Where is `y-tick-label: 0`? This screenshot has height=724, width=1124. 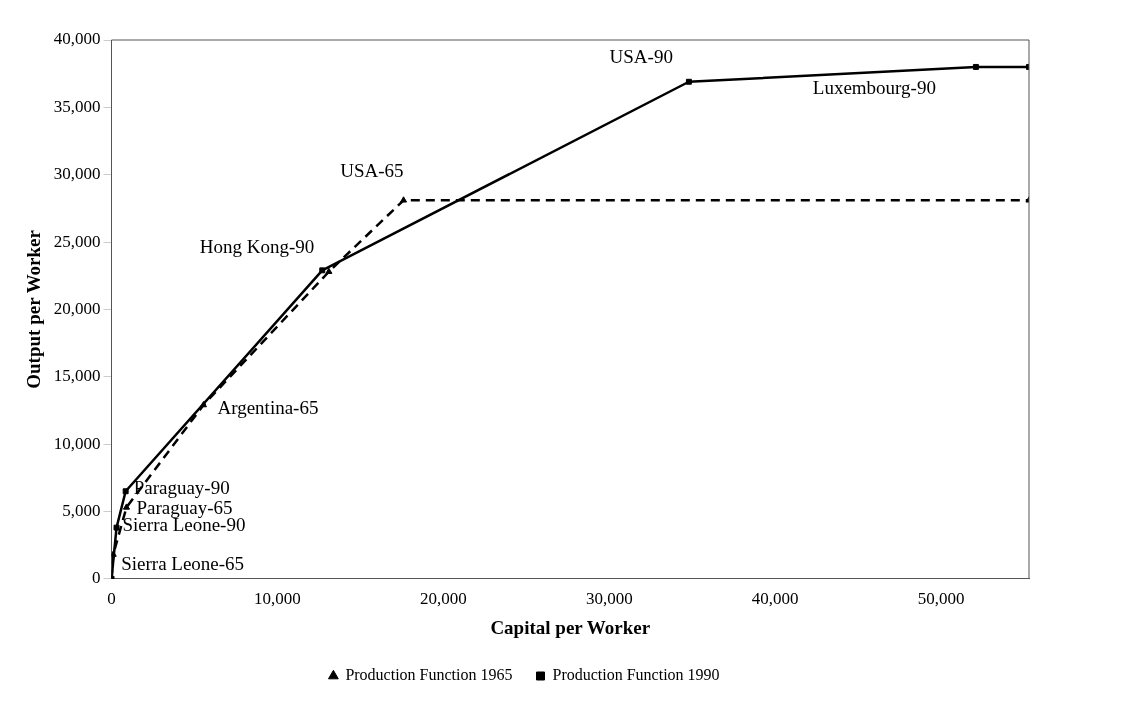 y-tick-label: 0 is located at coordinates (96, 578).